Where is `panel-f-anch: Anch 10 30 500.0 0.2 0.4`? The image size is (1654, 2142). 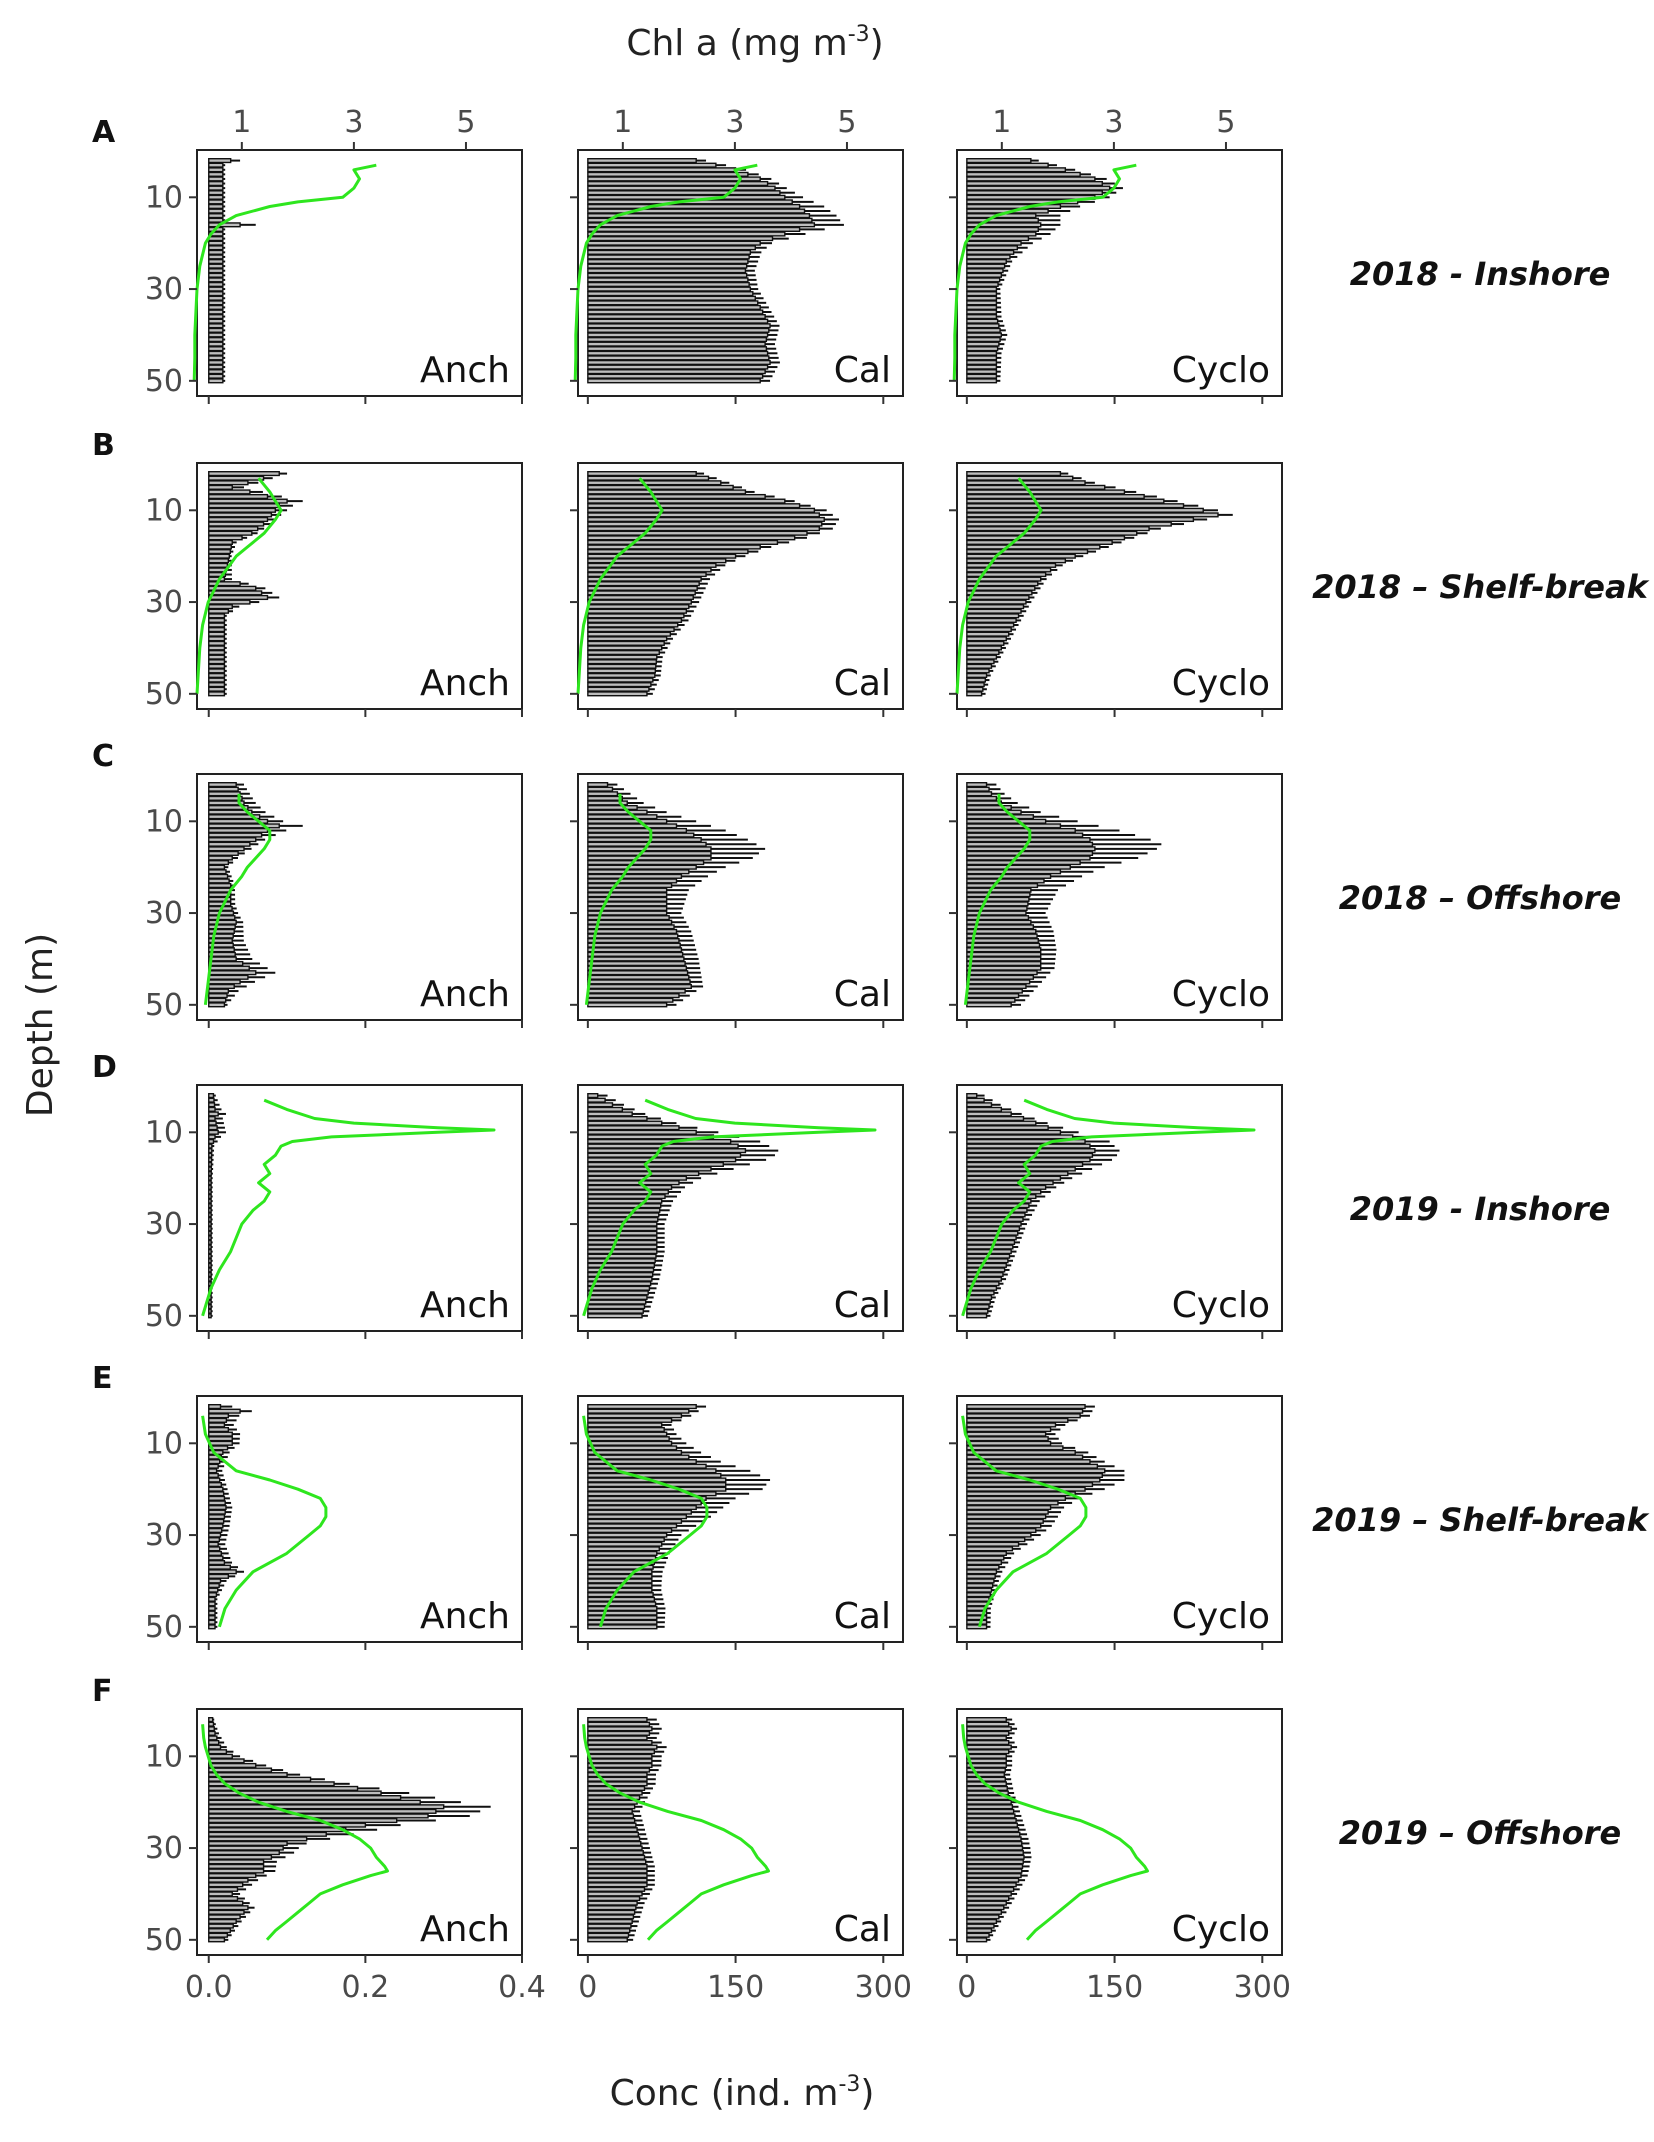 panel-f-anch: Anch 10 30 500.0 0.2 0.4 is located at coordinates (345, 1856).